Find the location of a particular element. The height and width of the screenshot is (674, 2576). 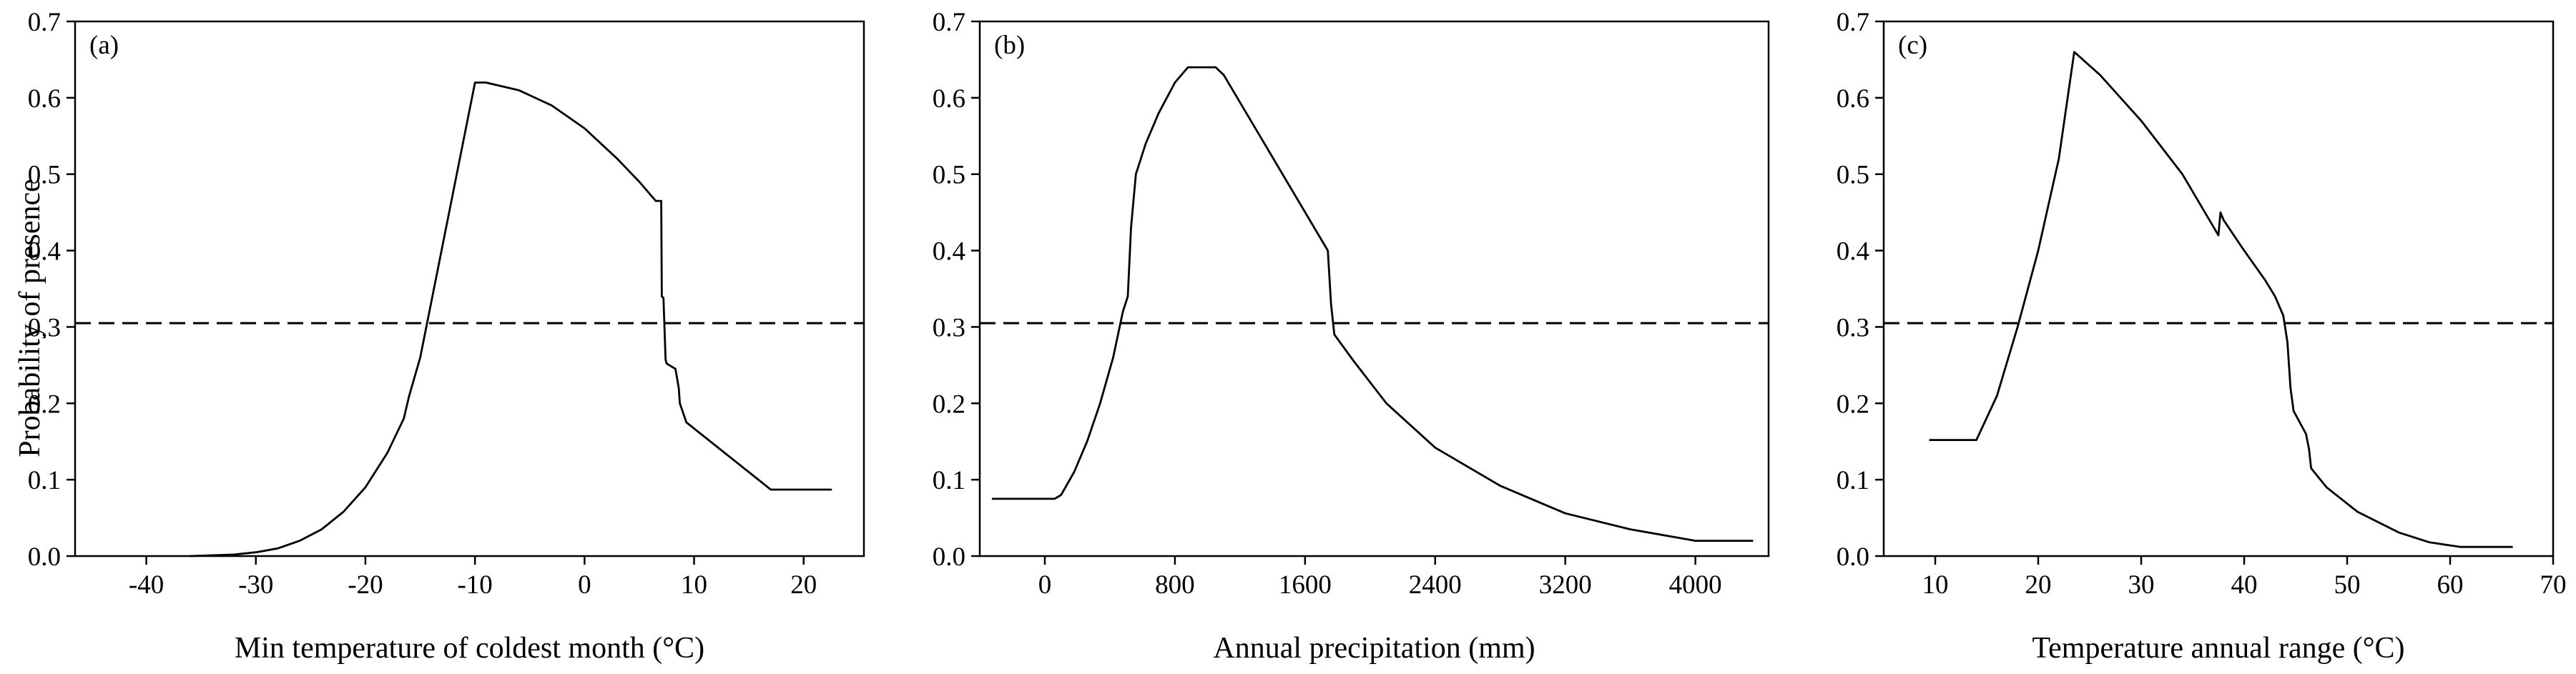

x-axis-title: Annual precipitation (mm) is located at coordinates (1374, 649).